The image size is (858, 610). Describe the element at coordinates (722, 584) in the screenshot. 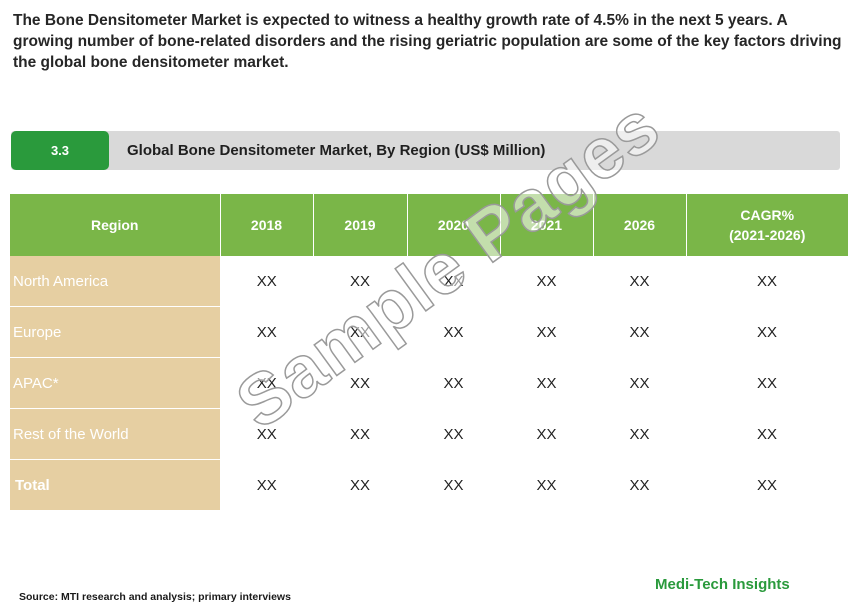

I see `brand-logo-text: Medi-Tech Insights` at that location.